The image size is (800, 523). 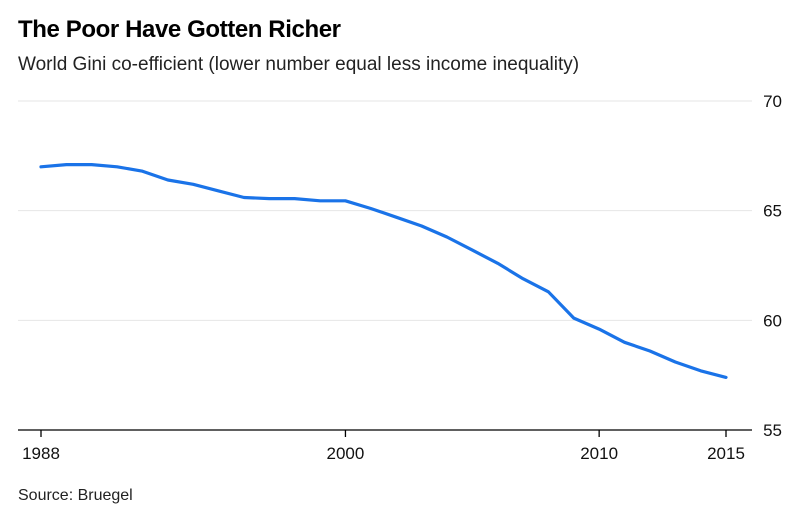 I want to click on x-tick-label-2010: 2010, so click(x=599, y=453).